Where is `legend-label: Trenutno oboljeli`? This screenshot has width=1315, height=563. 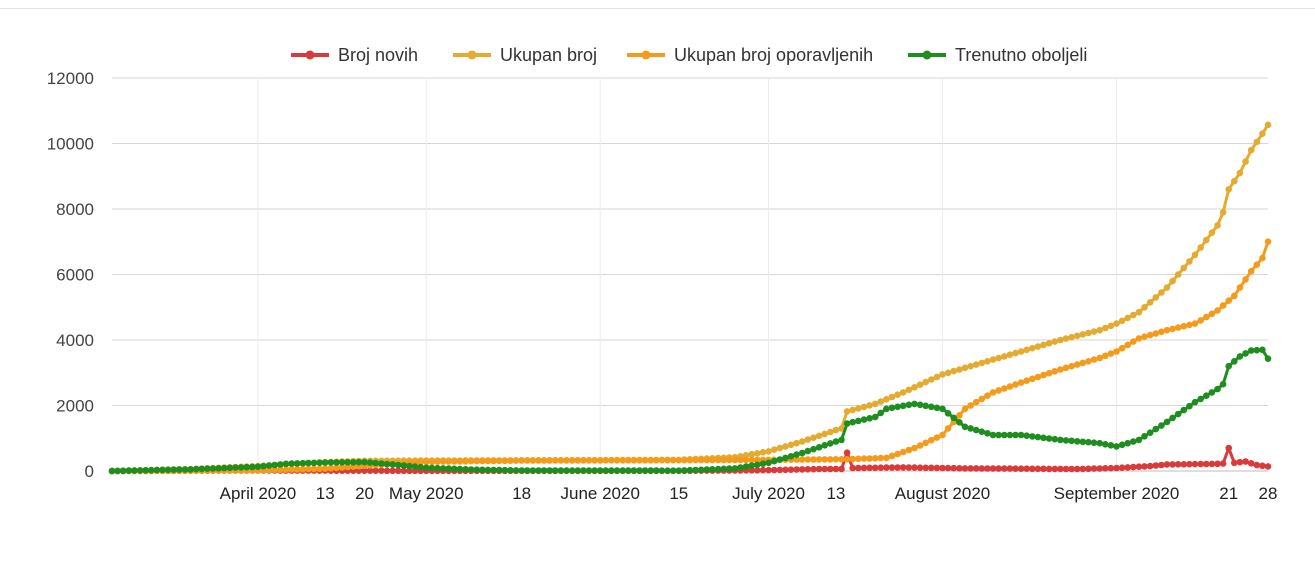 legend-label: Trenutno oboljeli is located at coordinates (1021, 55).